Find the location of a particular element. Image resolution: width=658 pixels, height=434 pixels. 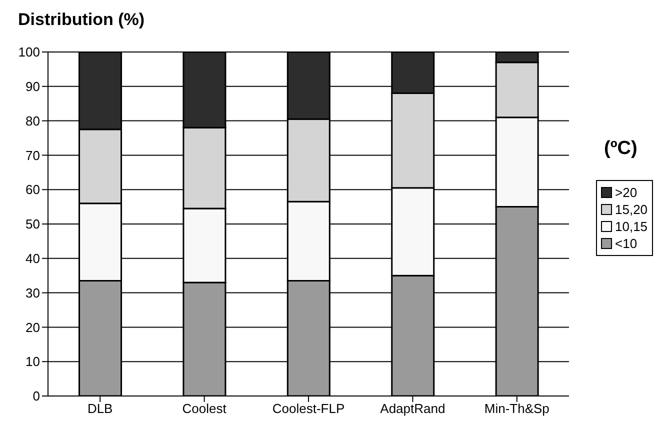

x-tick-label: Coolest-FLP is located at coordinates (308, 408).